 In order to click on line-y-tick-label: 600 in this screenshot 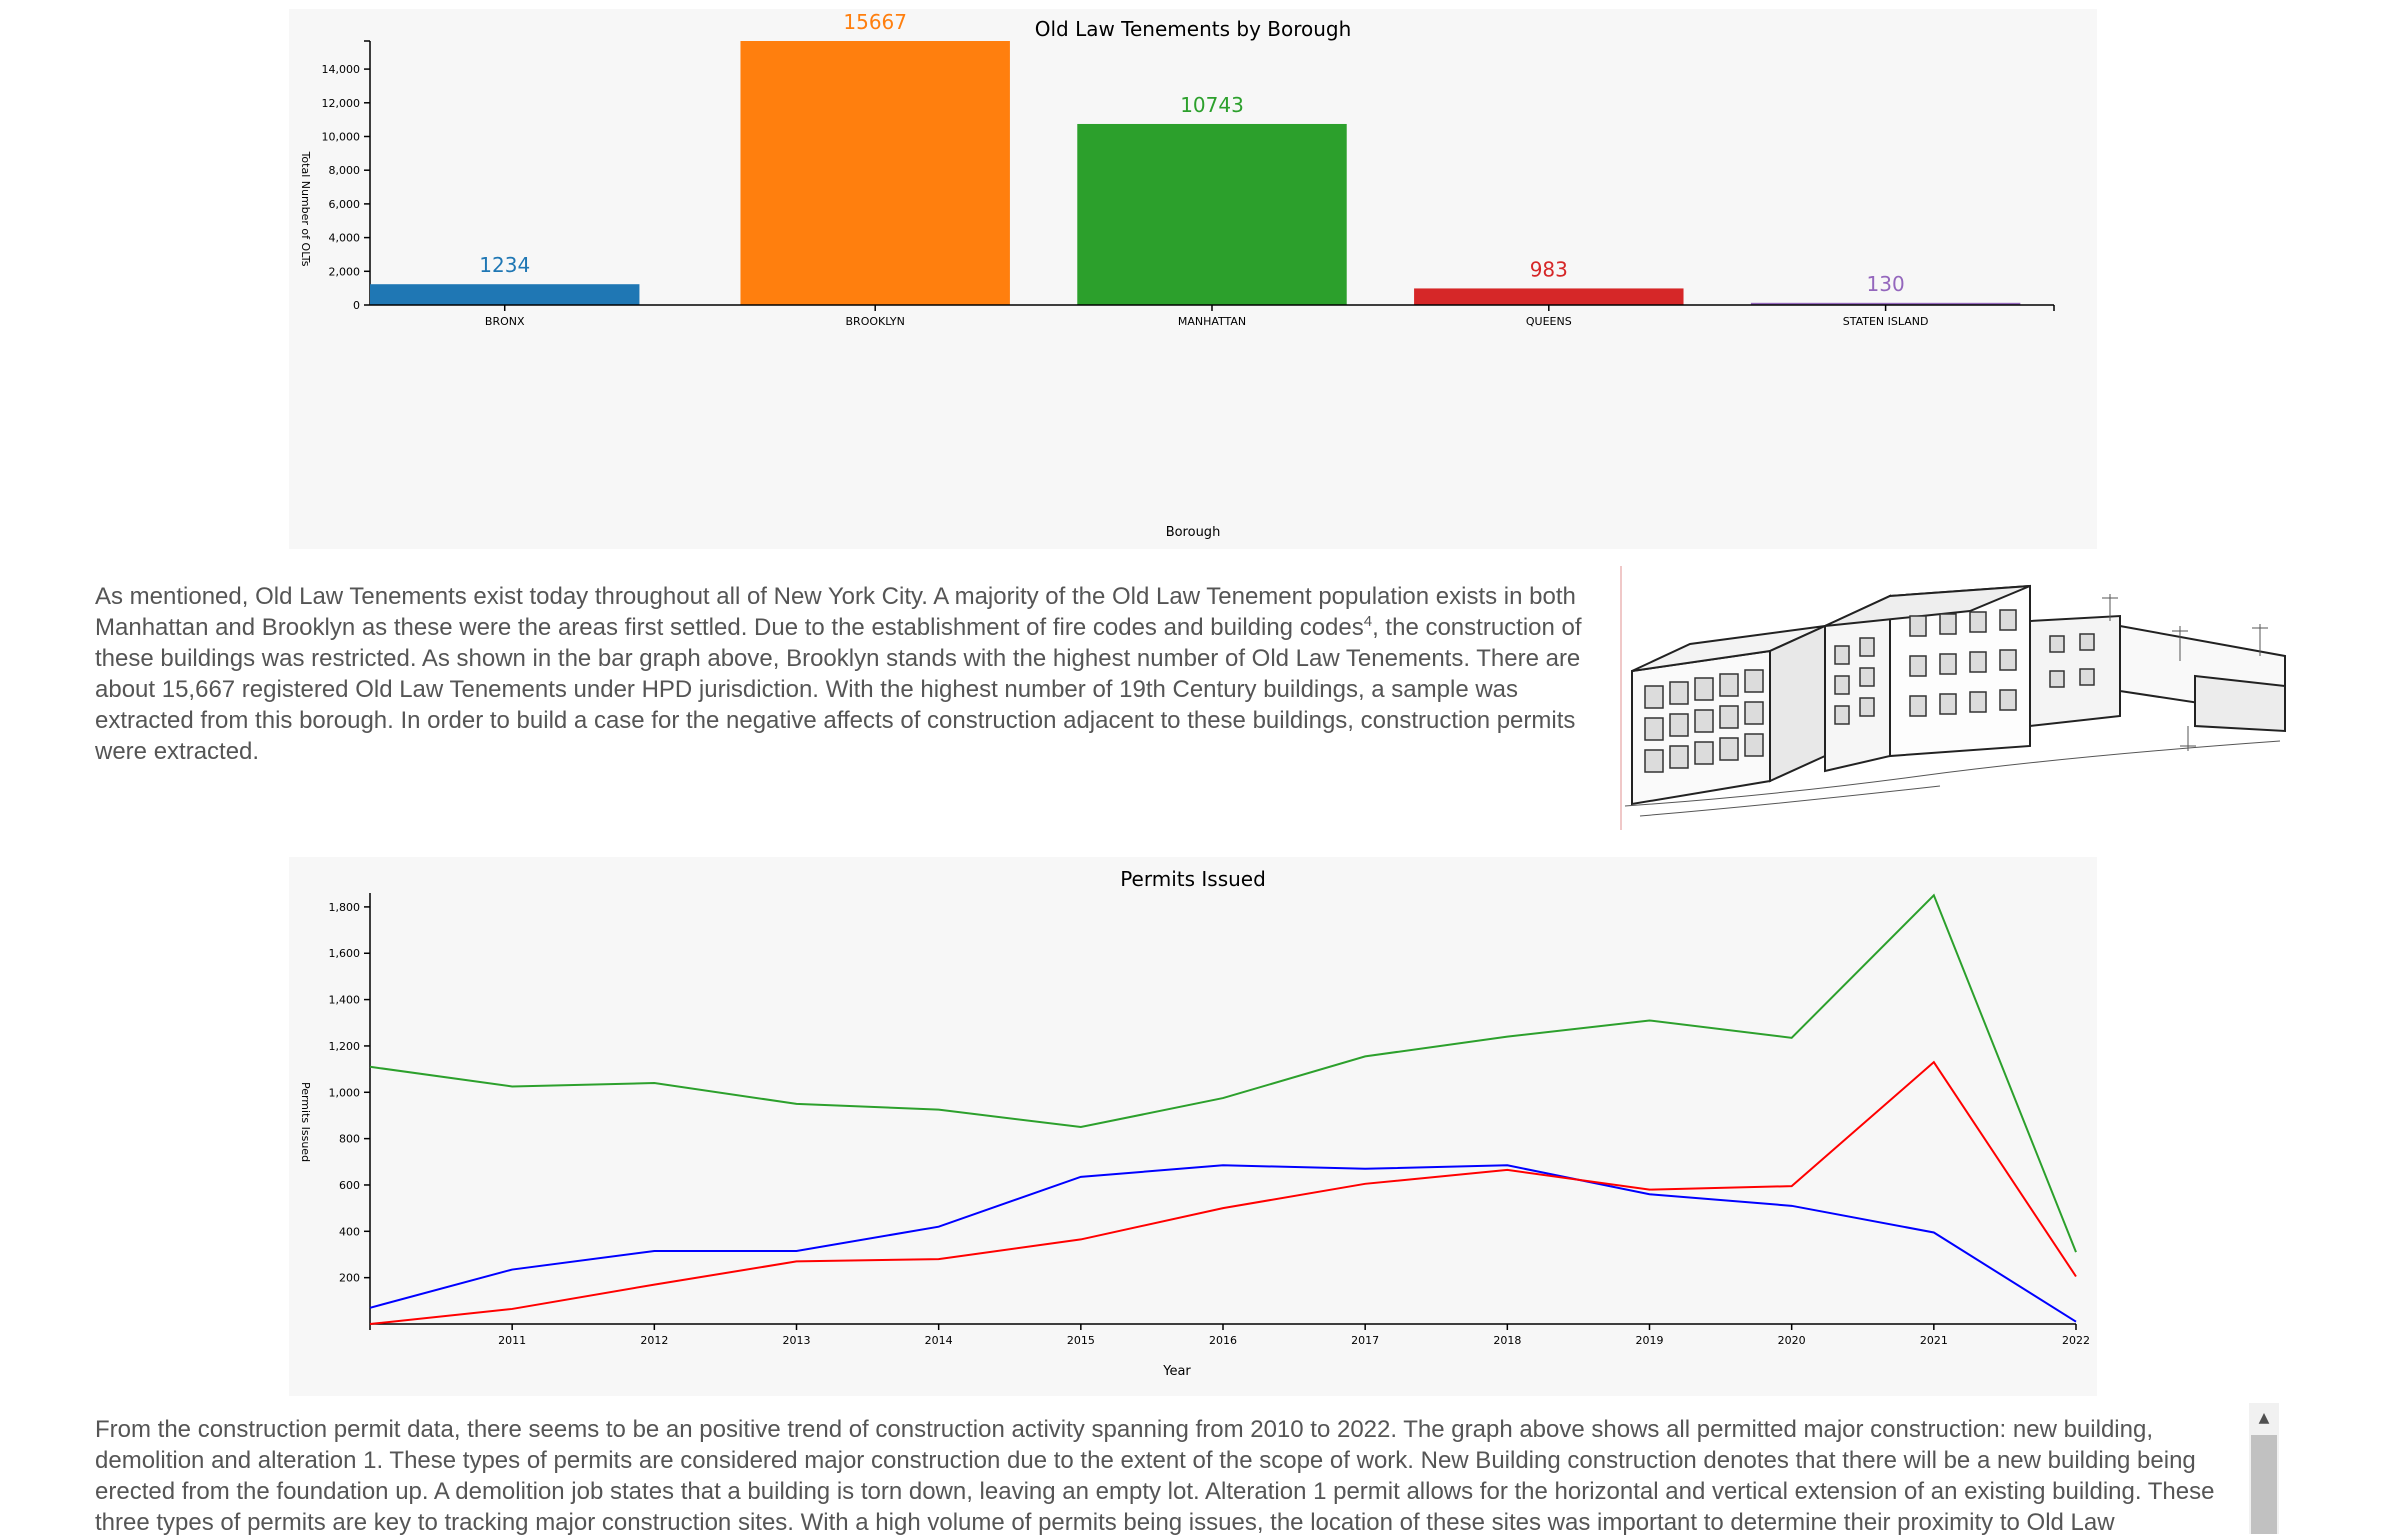, I will do `click(349, 1185)`.